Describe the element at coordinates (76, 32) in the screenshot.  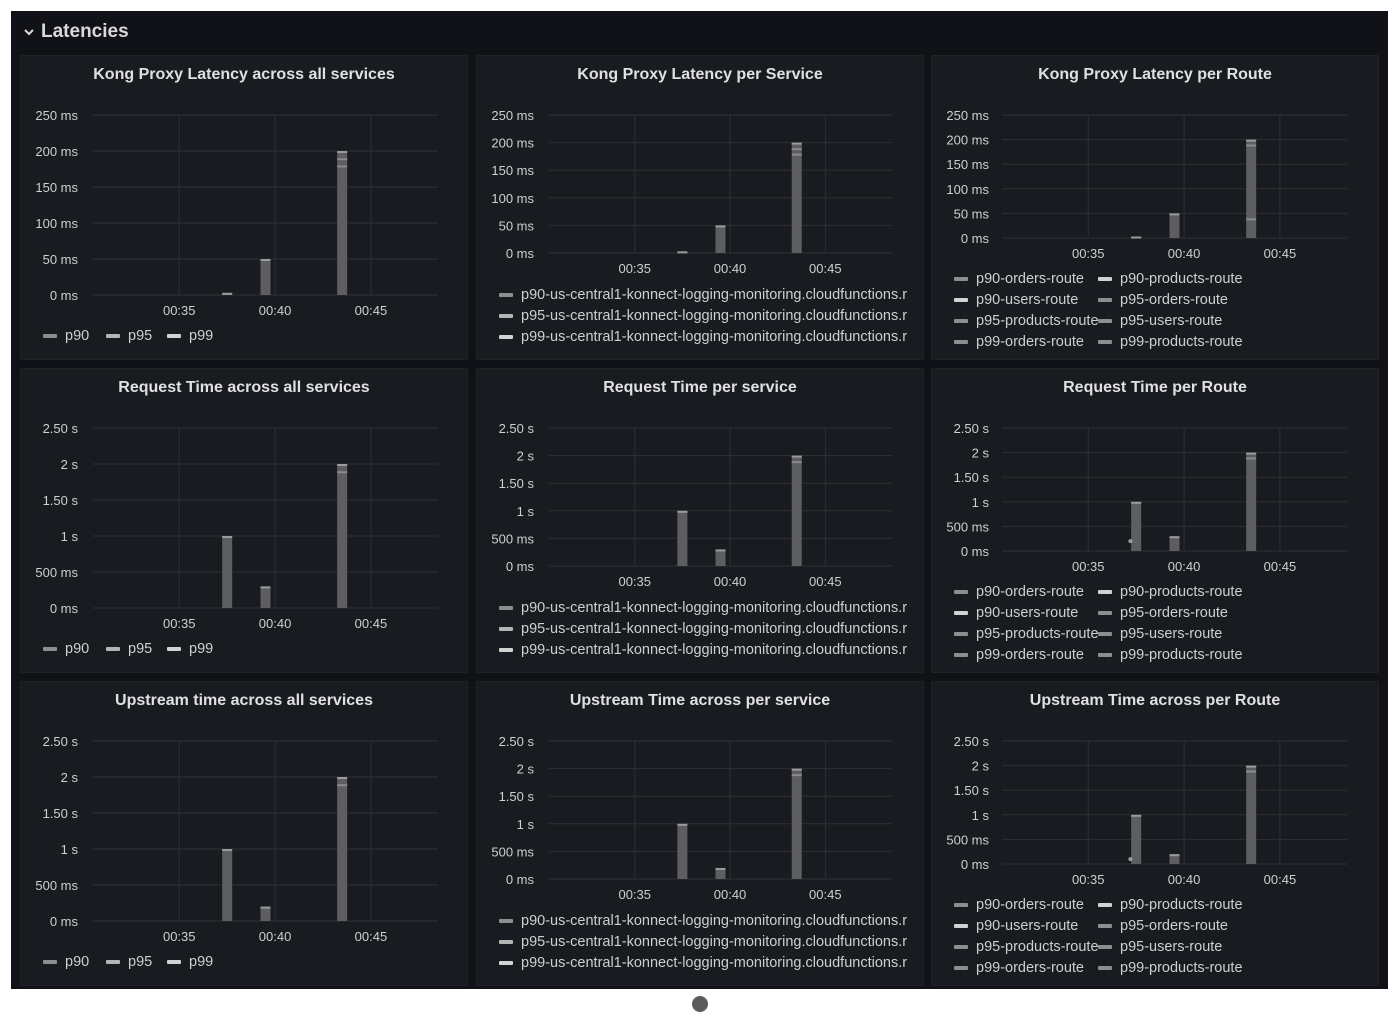
I see `row-header-latencies: Latencies` at that location.